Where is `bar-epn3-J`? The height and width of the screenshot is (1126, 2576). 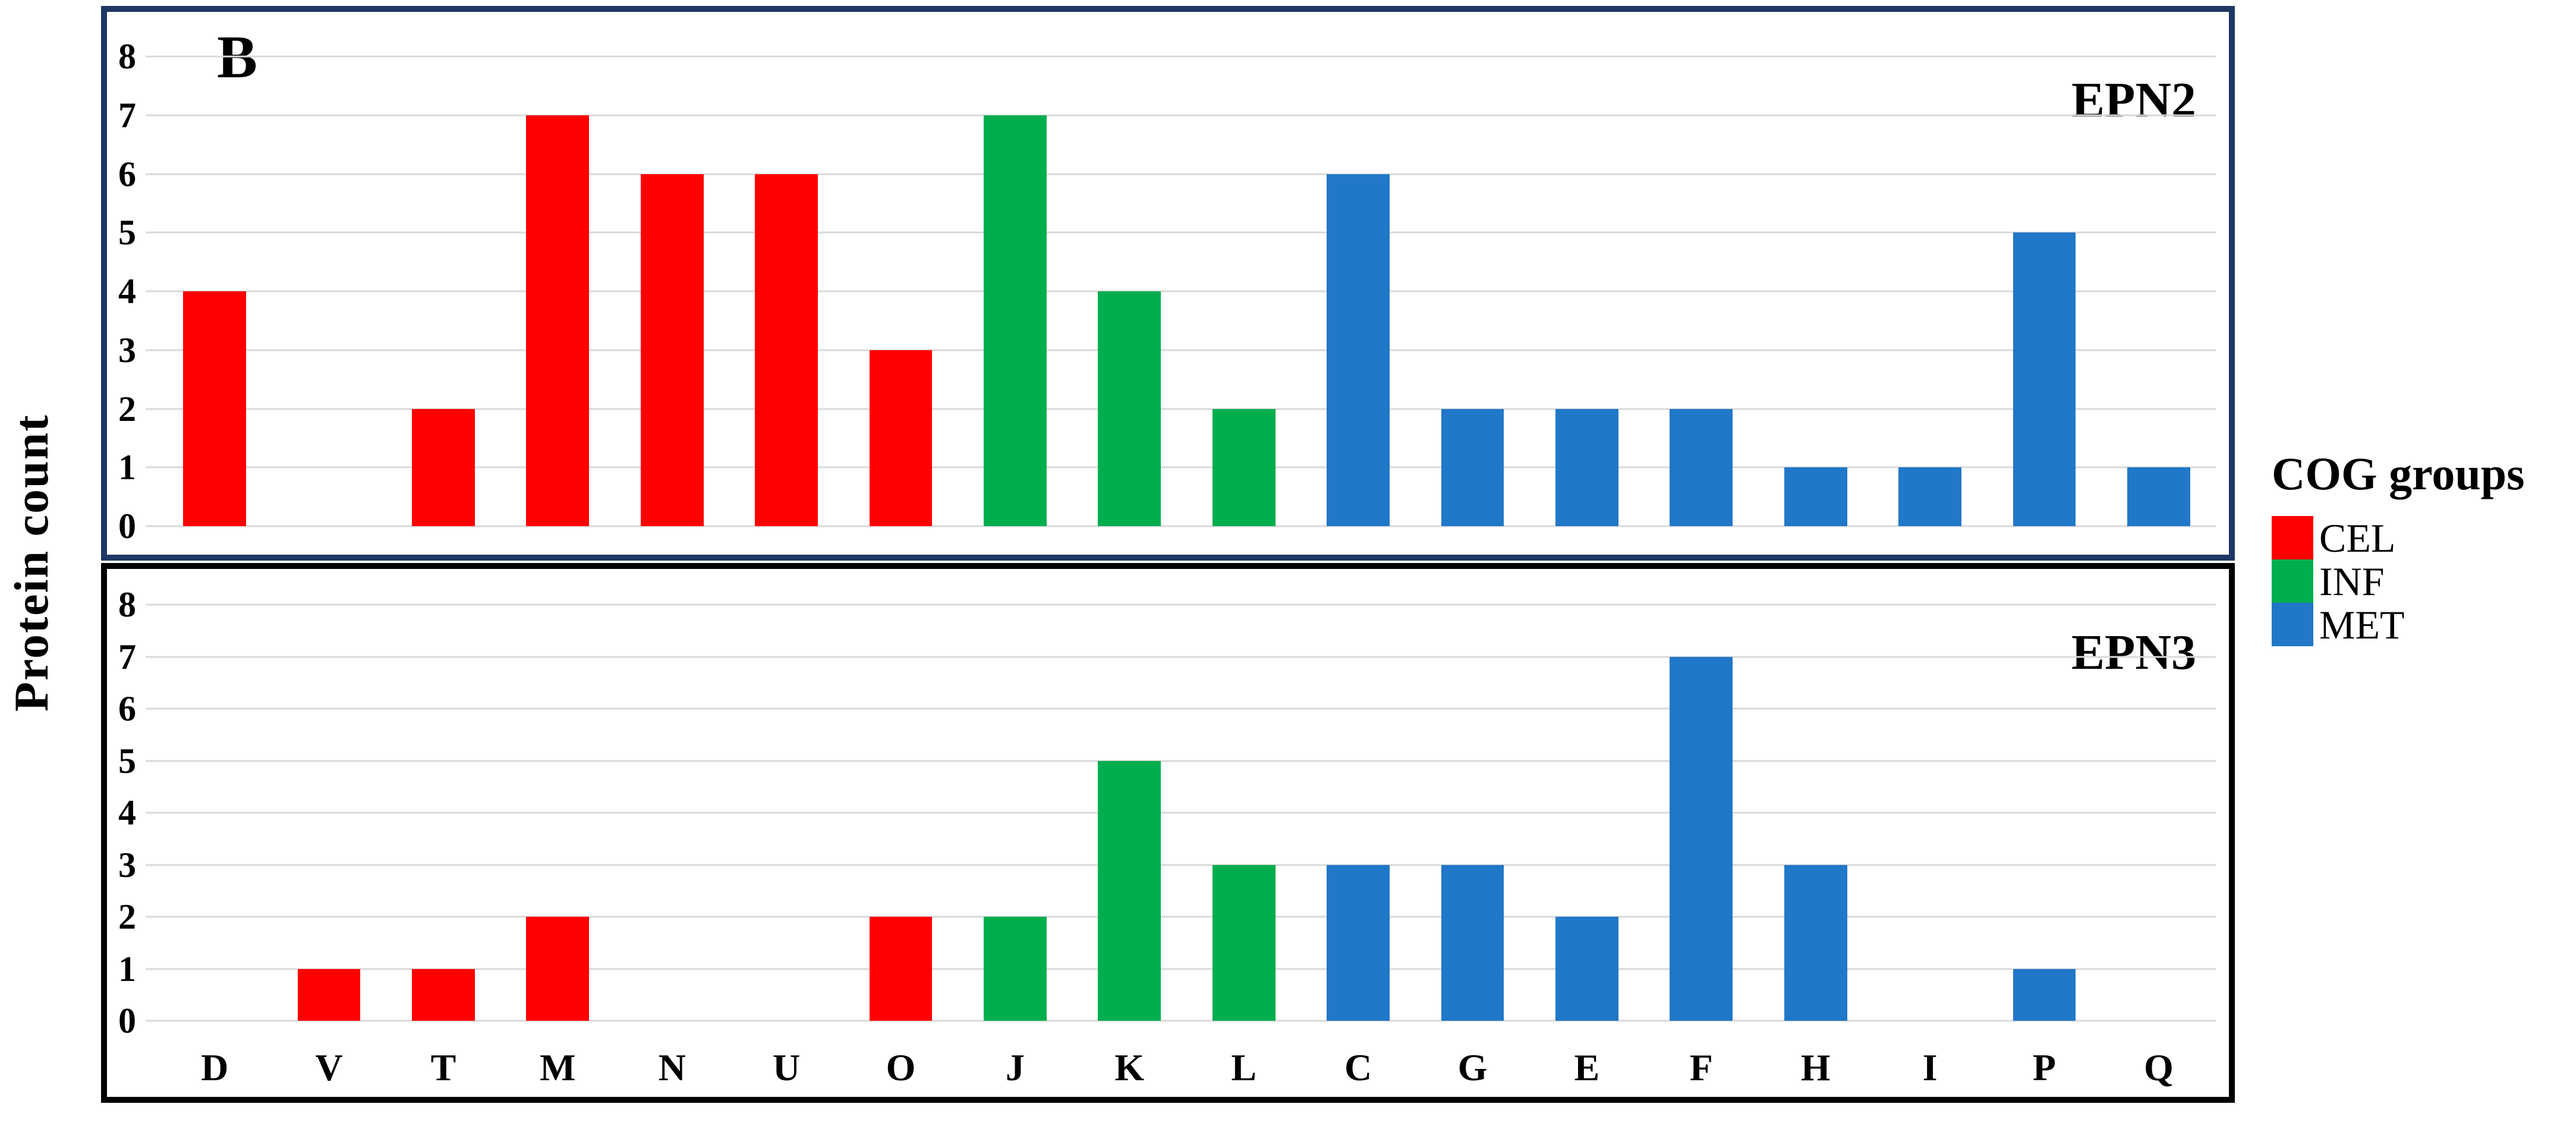
bar-epn3-J is located at coordinates (1015, 969).